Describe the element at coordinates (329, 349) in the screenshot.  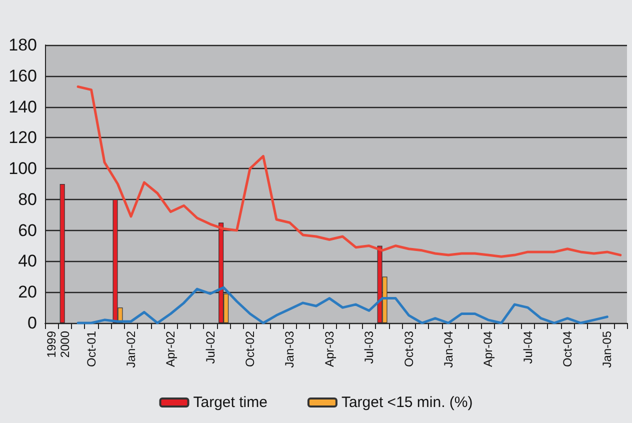
I see `x-tick-label: Apr-03` at that location.